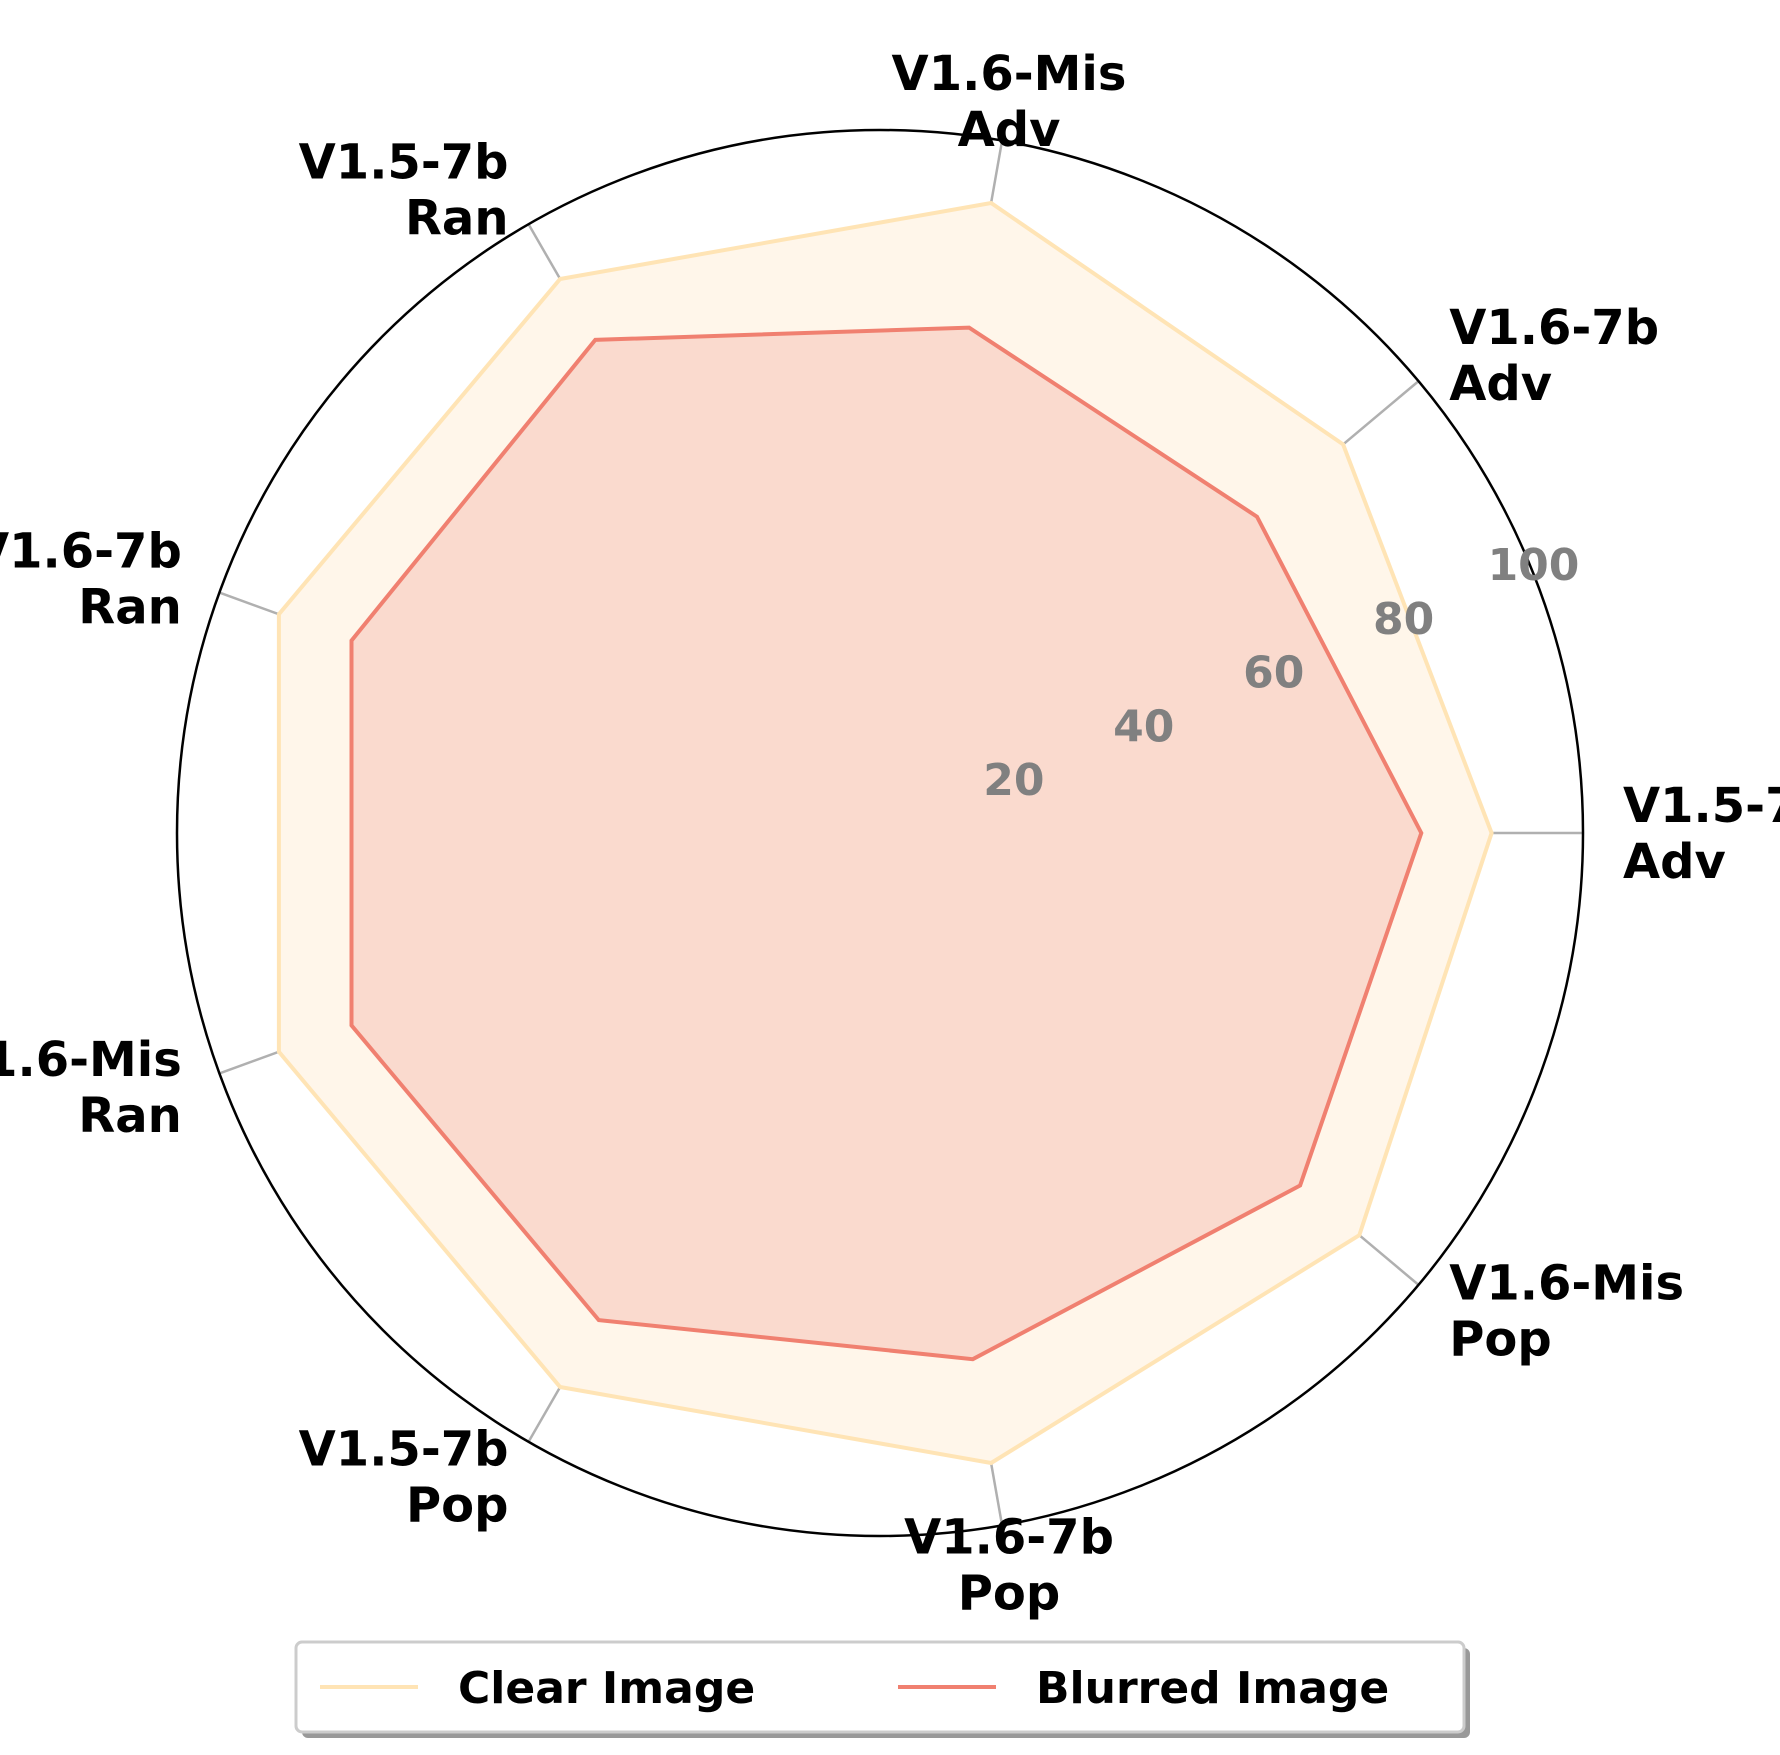 The image size is (1780, 1755). Describe the element at coordinates (1143, 726) in the screenshot. I see `radial-tick-label: 40` at that location.